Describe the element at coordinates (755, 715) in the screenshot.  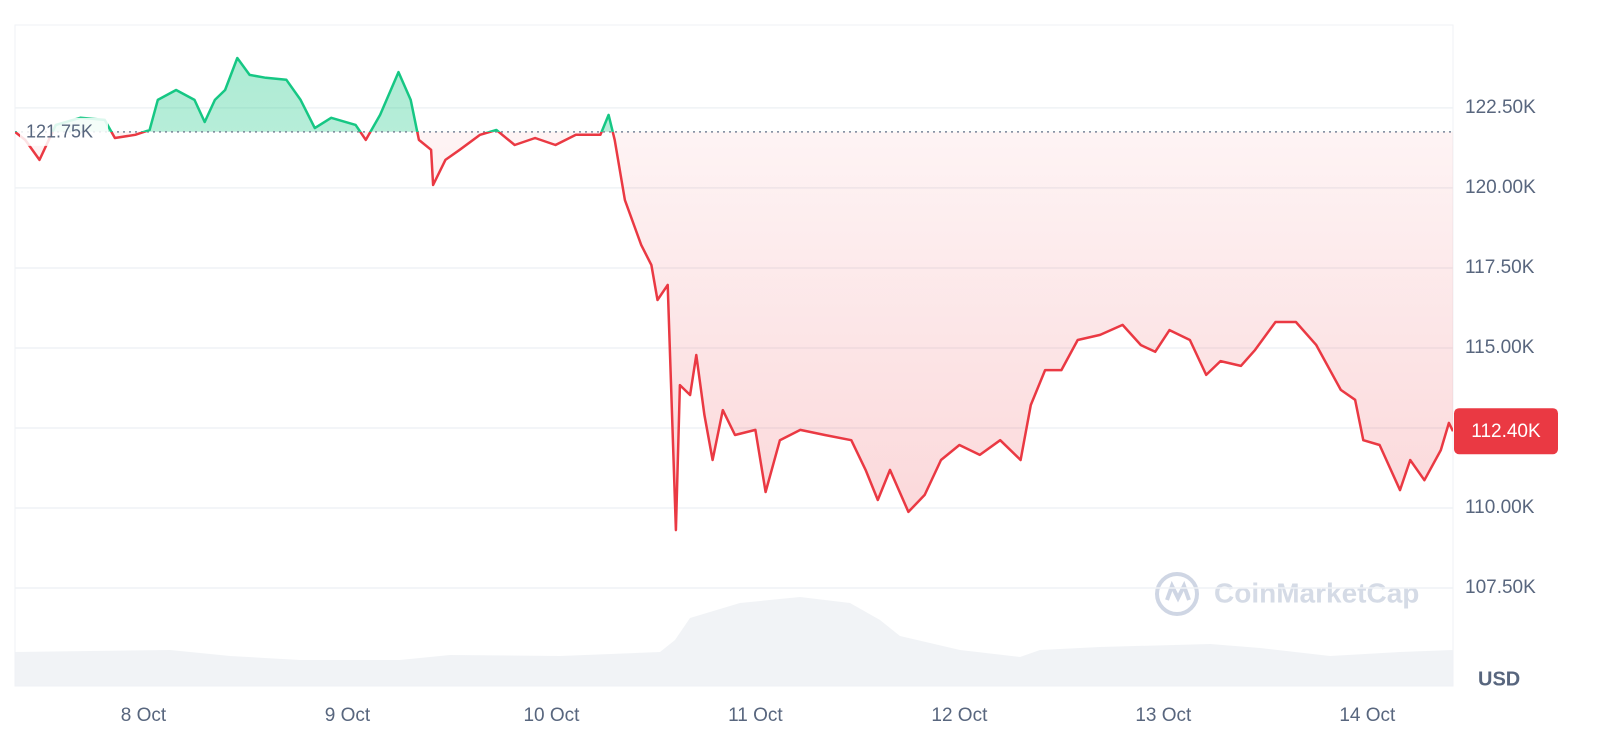
I see `x-tick-label: 11 Oct` at that location.